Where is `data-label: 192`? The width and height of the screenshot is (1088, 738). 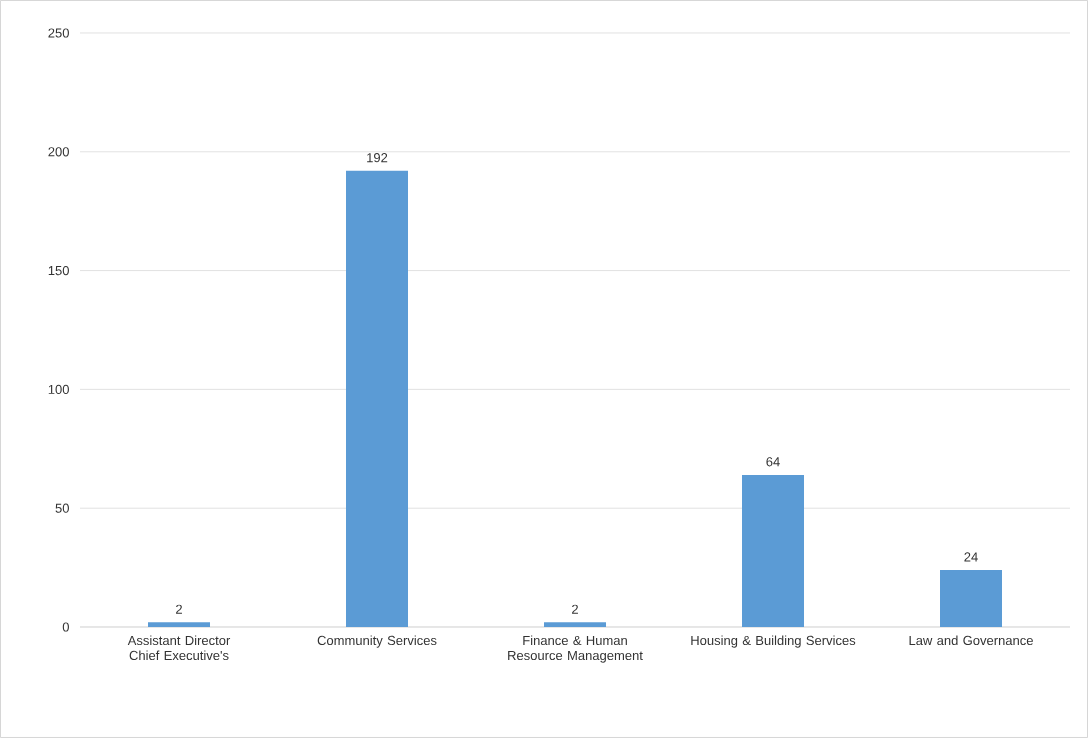
data-label: 192 is located at coordinates (377, 158).